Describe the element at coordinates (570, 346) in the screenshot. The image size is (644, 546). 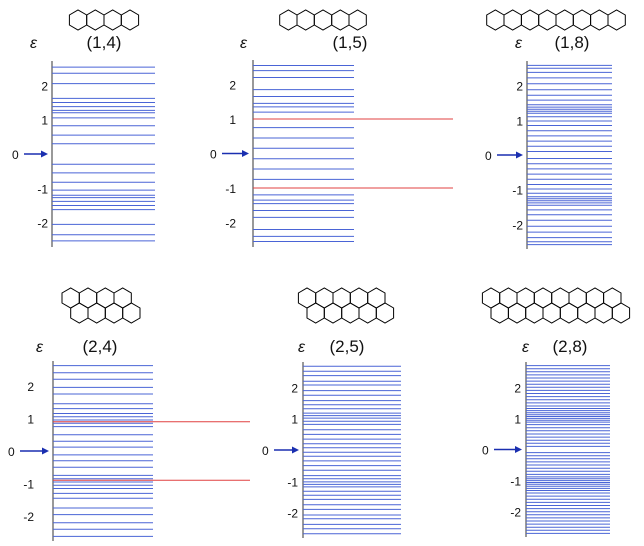
I see `panel-title: (2,8)` at that location.